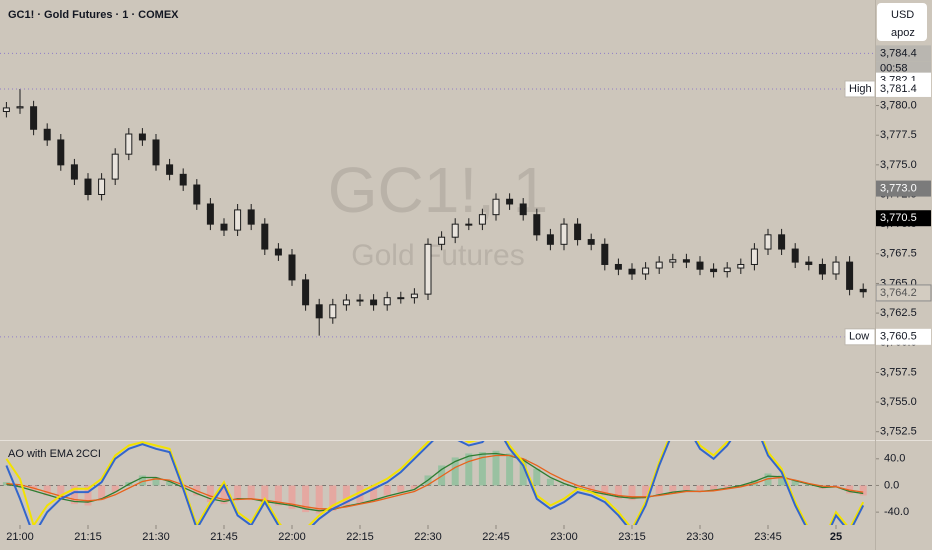  I want to click on currency-box, so click(902, 22).